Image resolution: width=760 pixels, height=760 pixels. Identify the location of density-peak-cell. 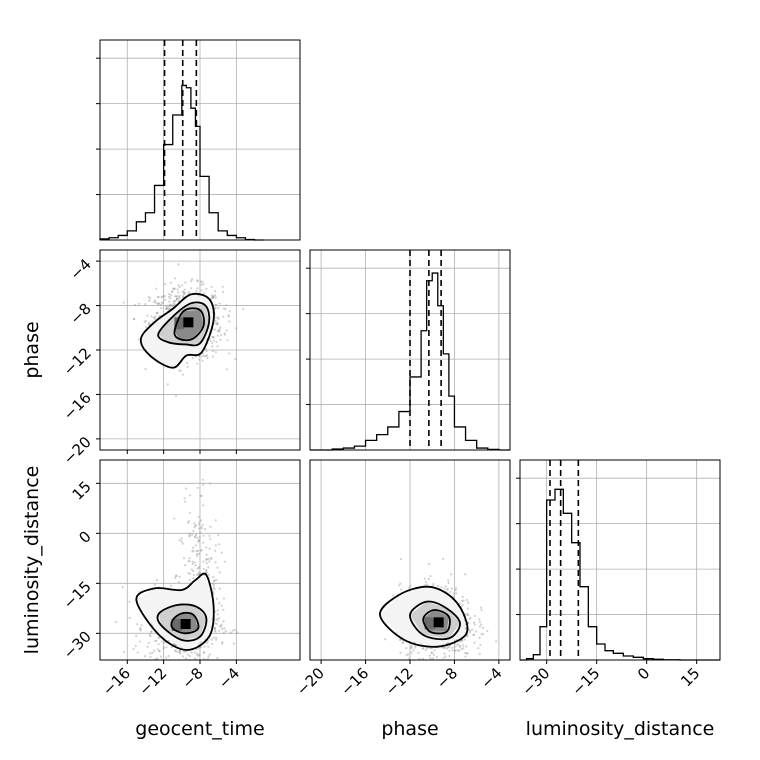
(438, 622).